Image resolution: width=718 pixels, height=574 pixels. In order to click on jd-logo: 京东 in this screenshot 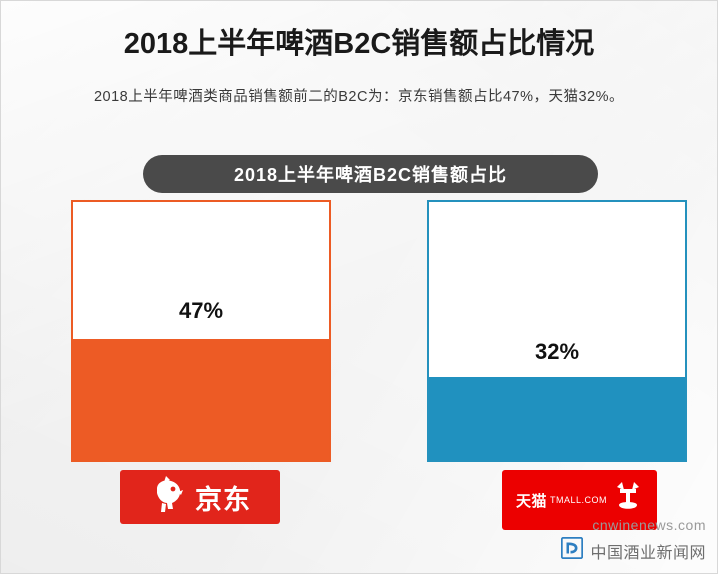, I will do `click(200, 497)`.